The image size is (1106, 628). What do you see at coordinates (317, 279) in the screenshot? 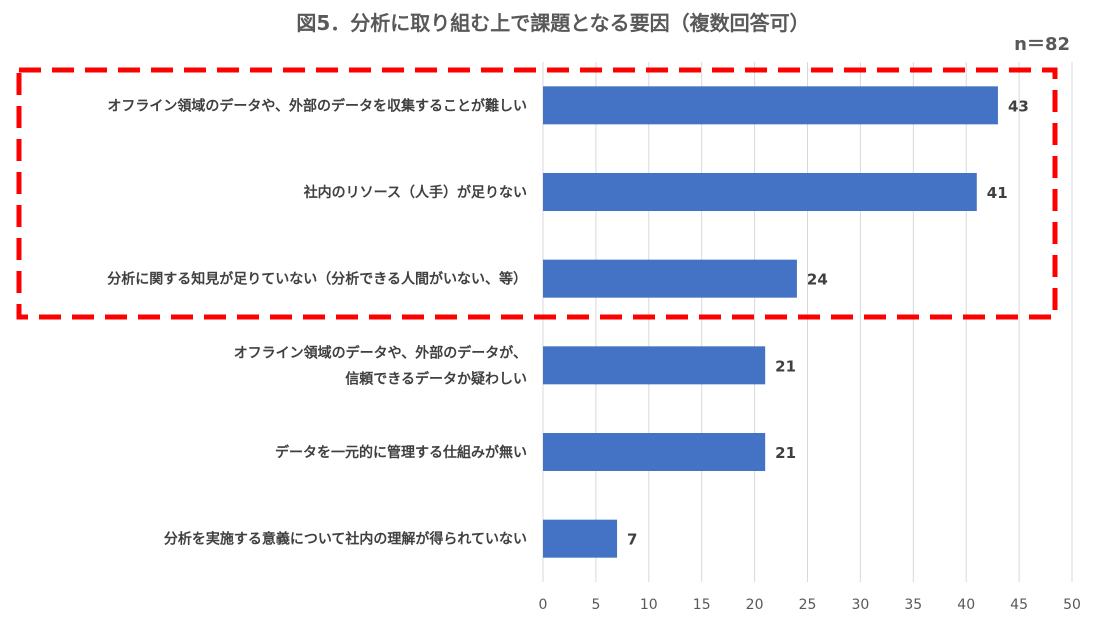
I see `category-label: 分析に関する知見が足りていない（分析できる人間がいない、等）` at bounding box center [317, 279].